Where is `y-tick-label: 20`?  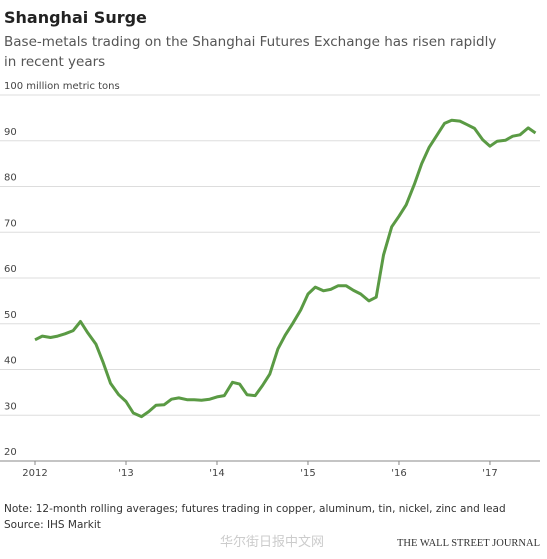
y-tick-label: 20 is located at coordinates (10, 452).